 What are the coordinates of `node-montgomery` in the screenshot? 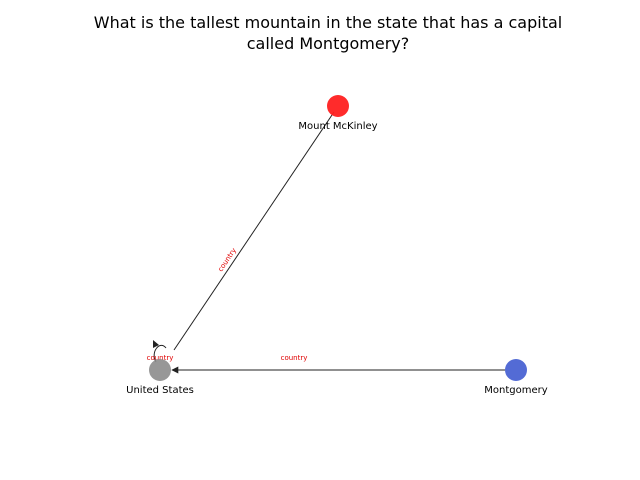 It's located at (516, 370).